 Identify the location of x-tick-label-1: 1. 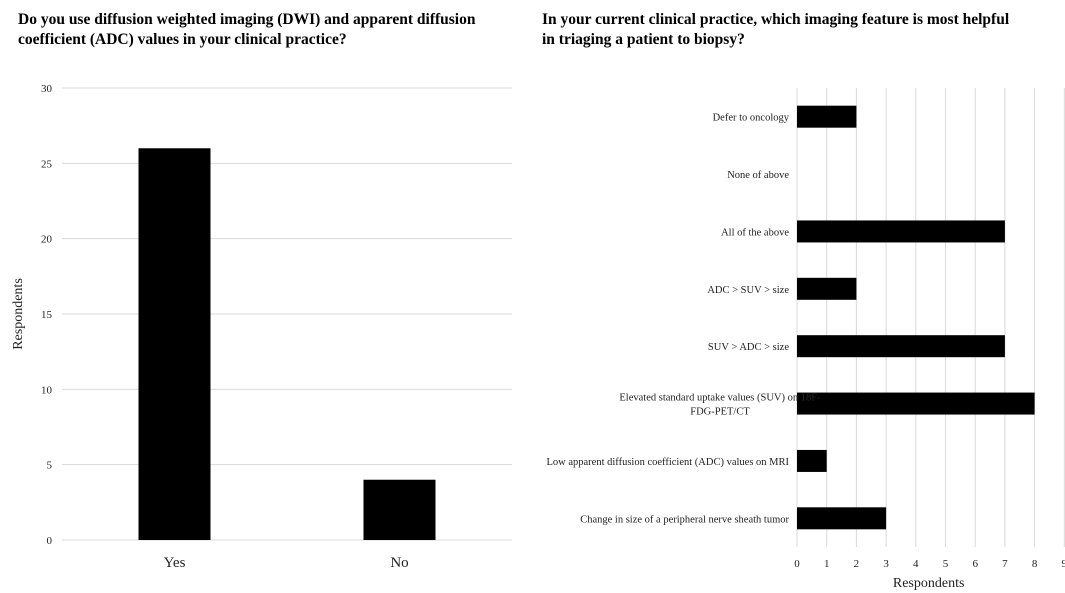
(827, 564).